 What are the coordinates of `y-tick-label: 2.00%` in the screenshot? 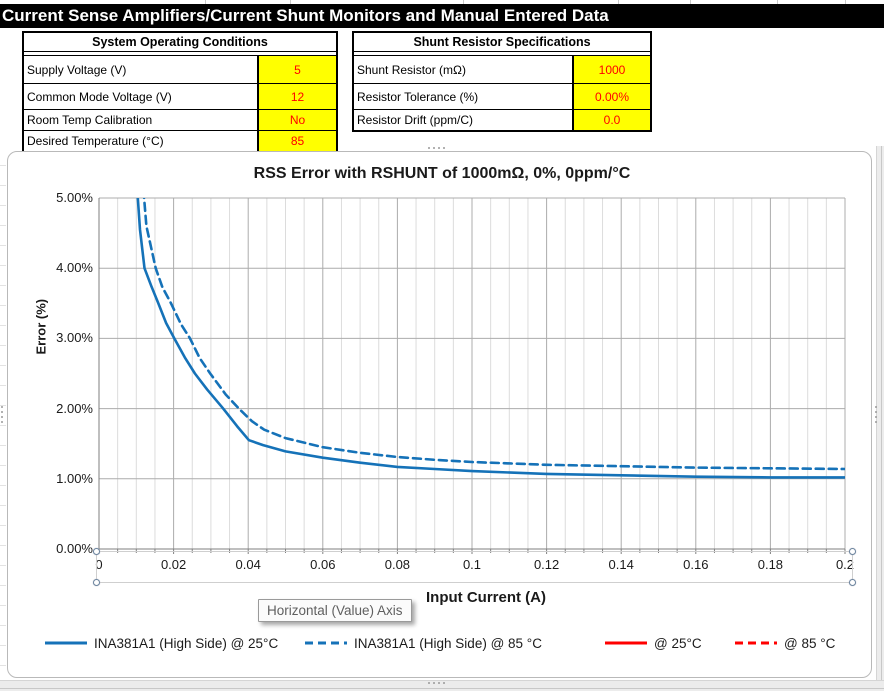 It's located at (74, 408).